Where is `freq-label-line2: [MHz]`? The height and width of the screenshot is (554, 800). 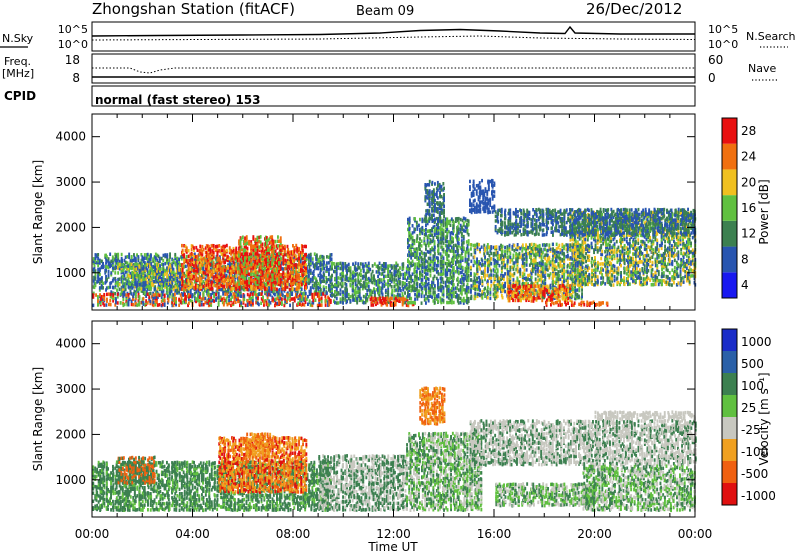
freq-label-line2: [MHz] is located at coordinates (18, 73).